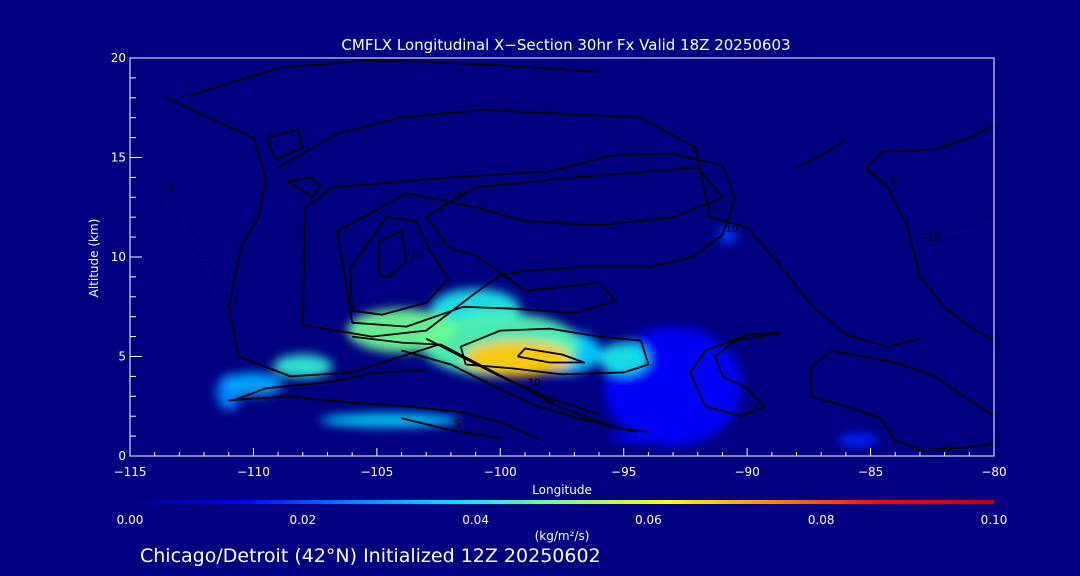  I want to click on x-tick-label: −85, so click(870, 472).